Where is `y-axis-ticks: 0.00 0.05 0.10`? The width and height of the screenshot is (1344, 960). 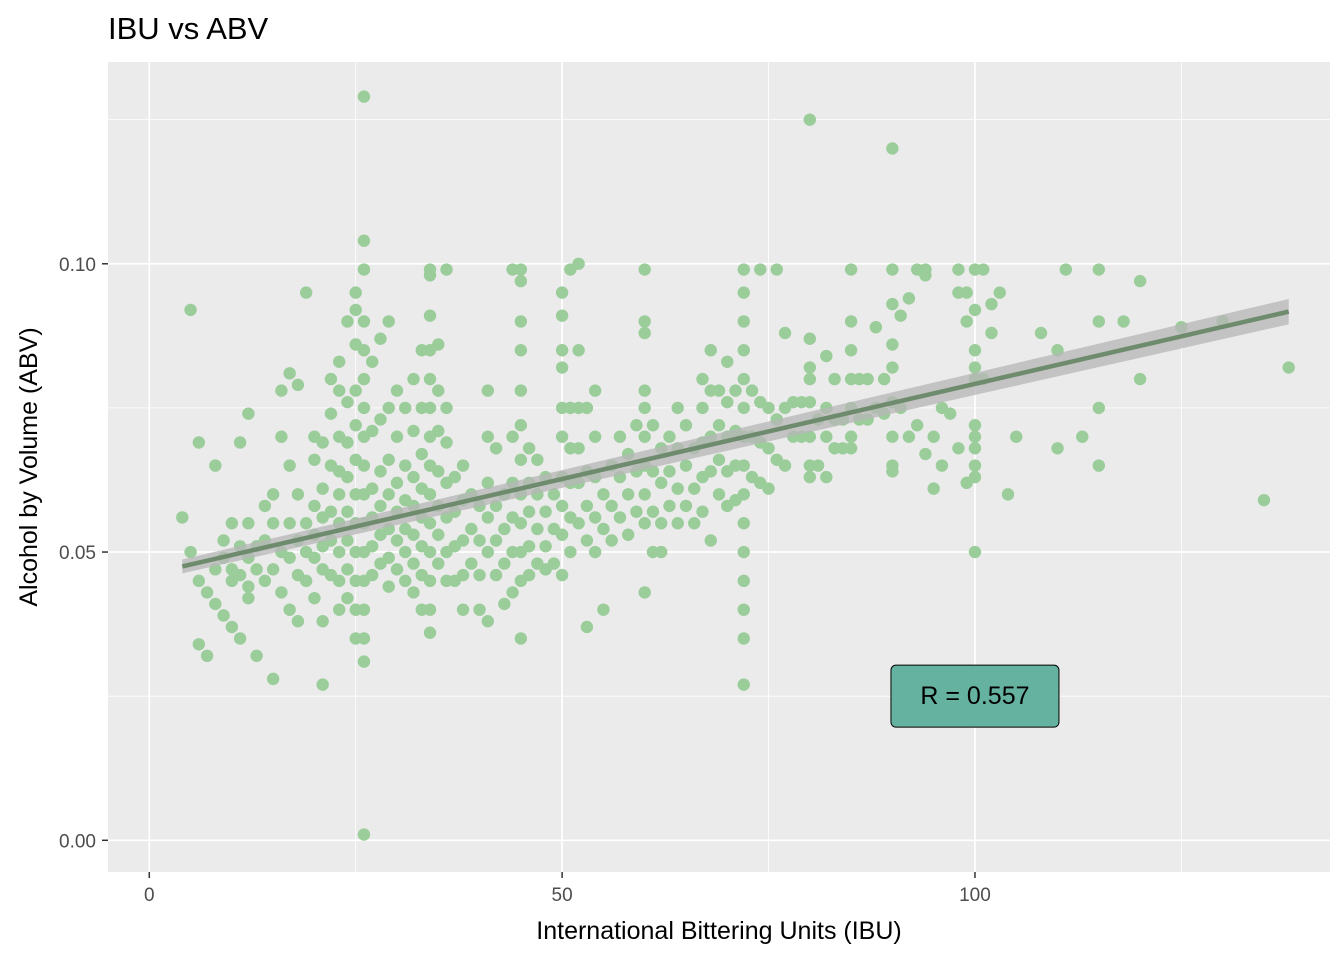
y-axis-ticks: 0.00 0.05 0.10 is located at coordinates (83, 553).